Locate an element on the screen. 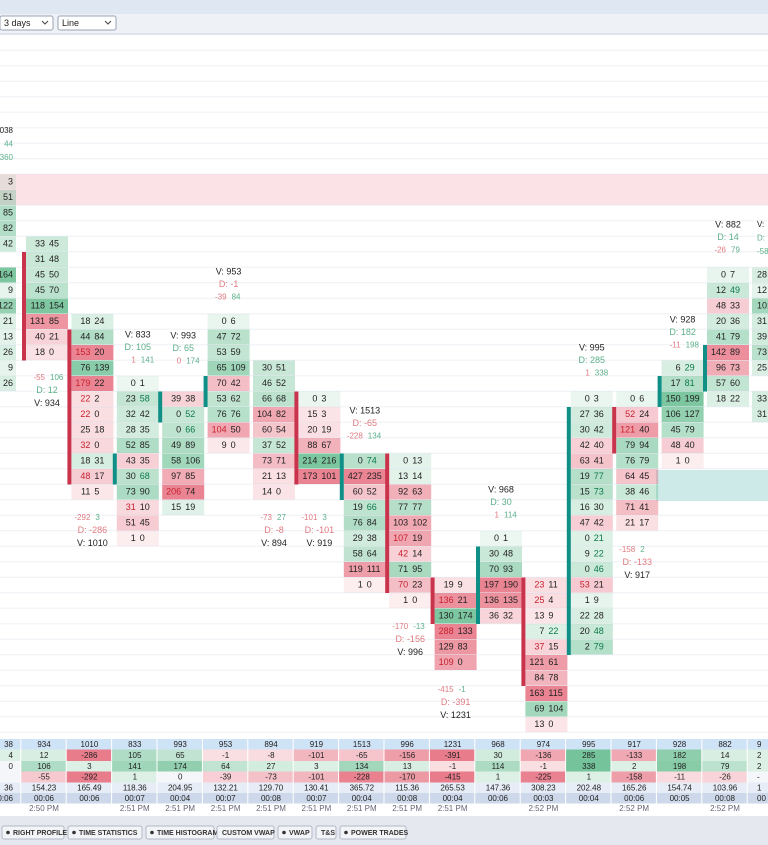 This screenshot has height=845, width=768. ask-volume: 42 is located at coordinates (236, 383).